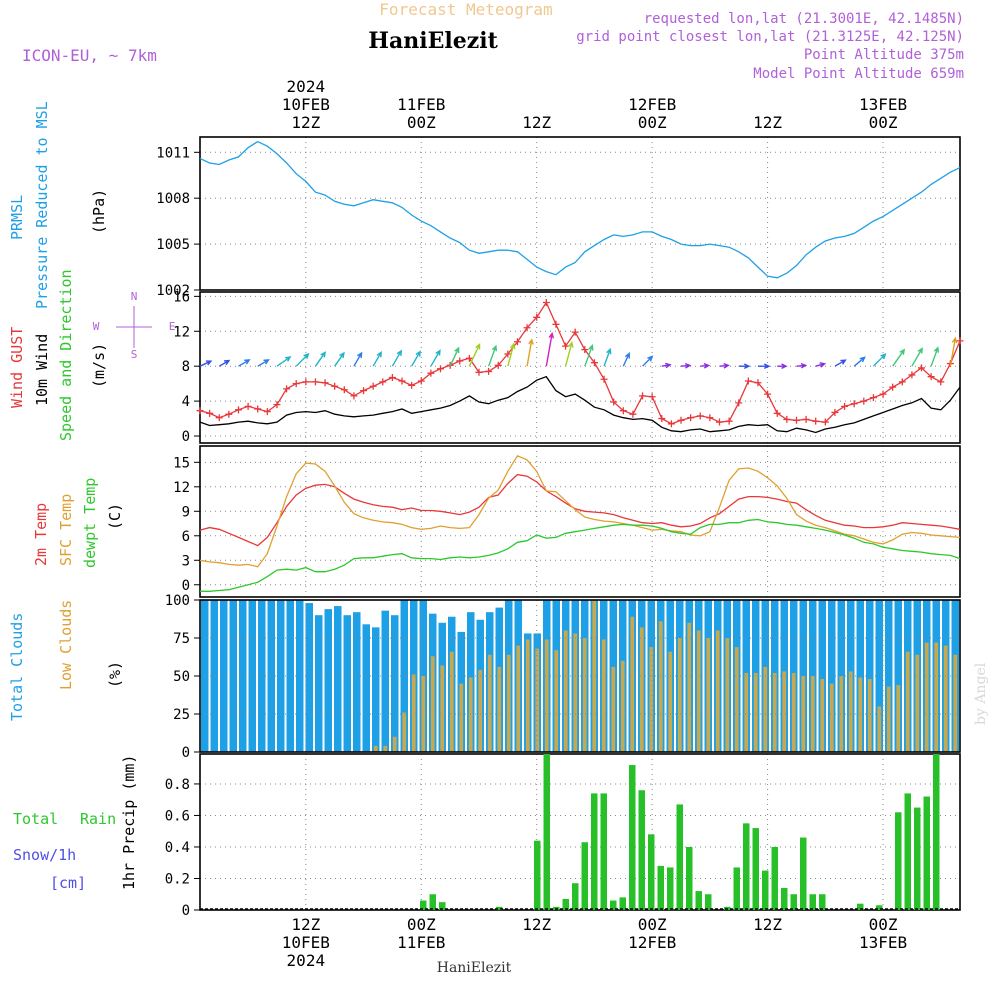  I want to click on top-tick-label-5-0: 13FEB, so click(883, 104).